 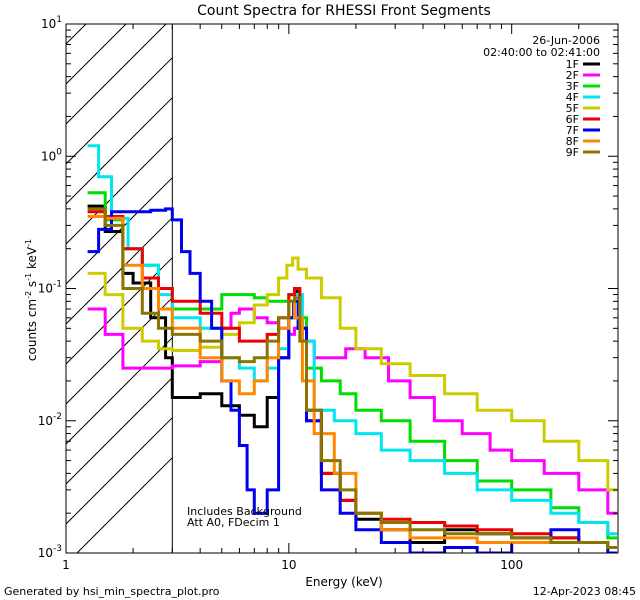 I want to click on y-tick-label: 10⁰, so click(x=51, y=155).